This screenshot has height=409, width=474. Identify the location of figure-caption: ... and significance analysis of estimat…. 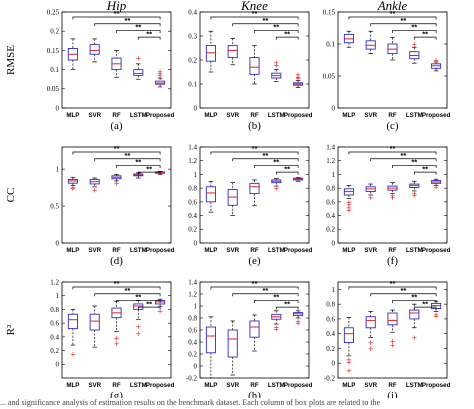
(190, 402).